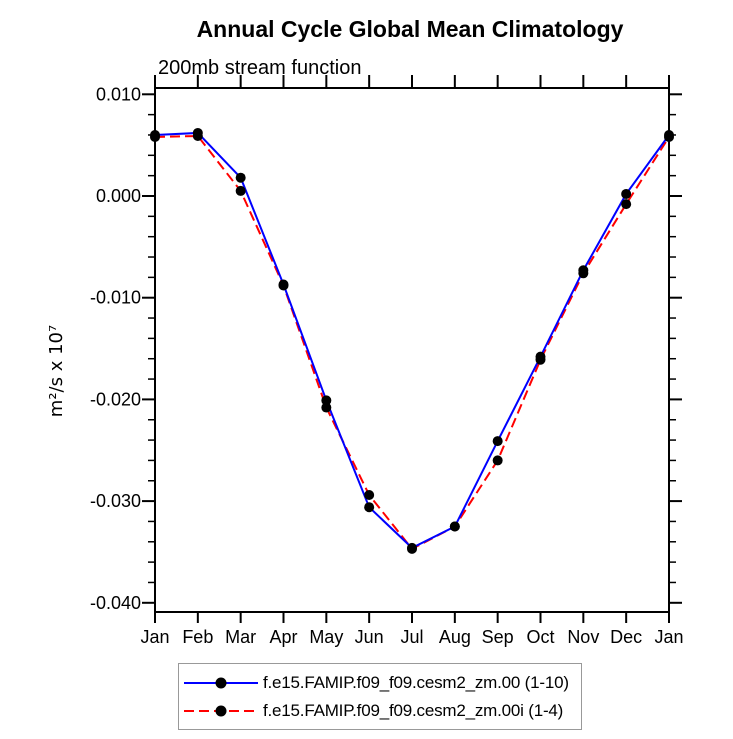 The width and height of the screenshot is (733, 739). Describe the element at coordinates (369, 637) in the screenshot. I see `svg-text: Jun` at that location.